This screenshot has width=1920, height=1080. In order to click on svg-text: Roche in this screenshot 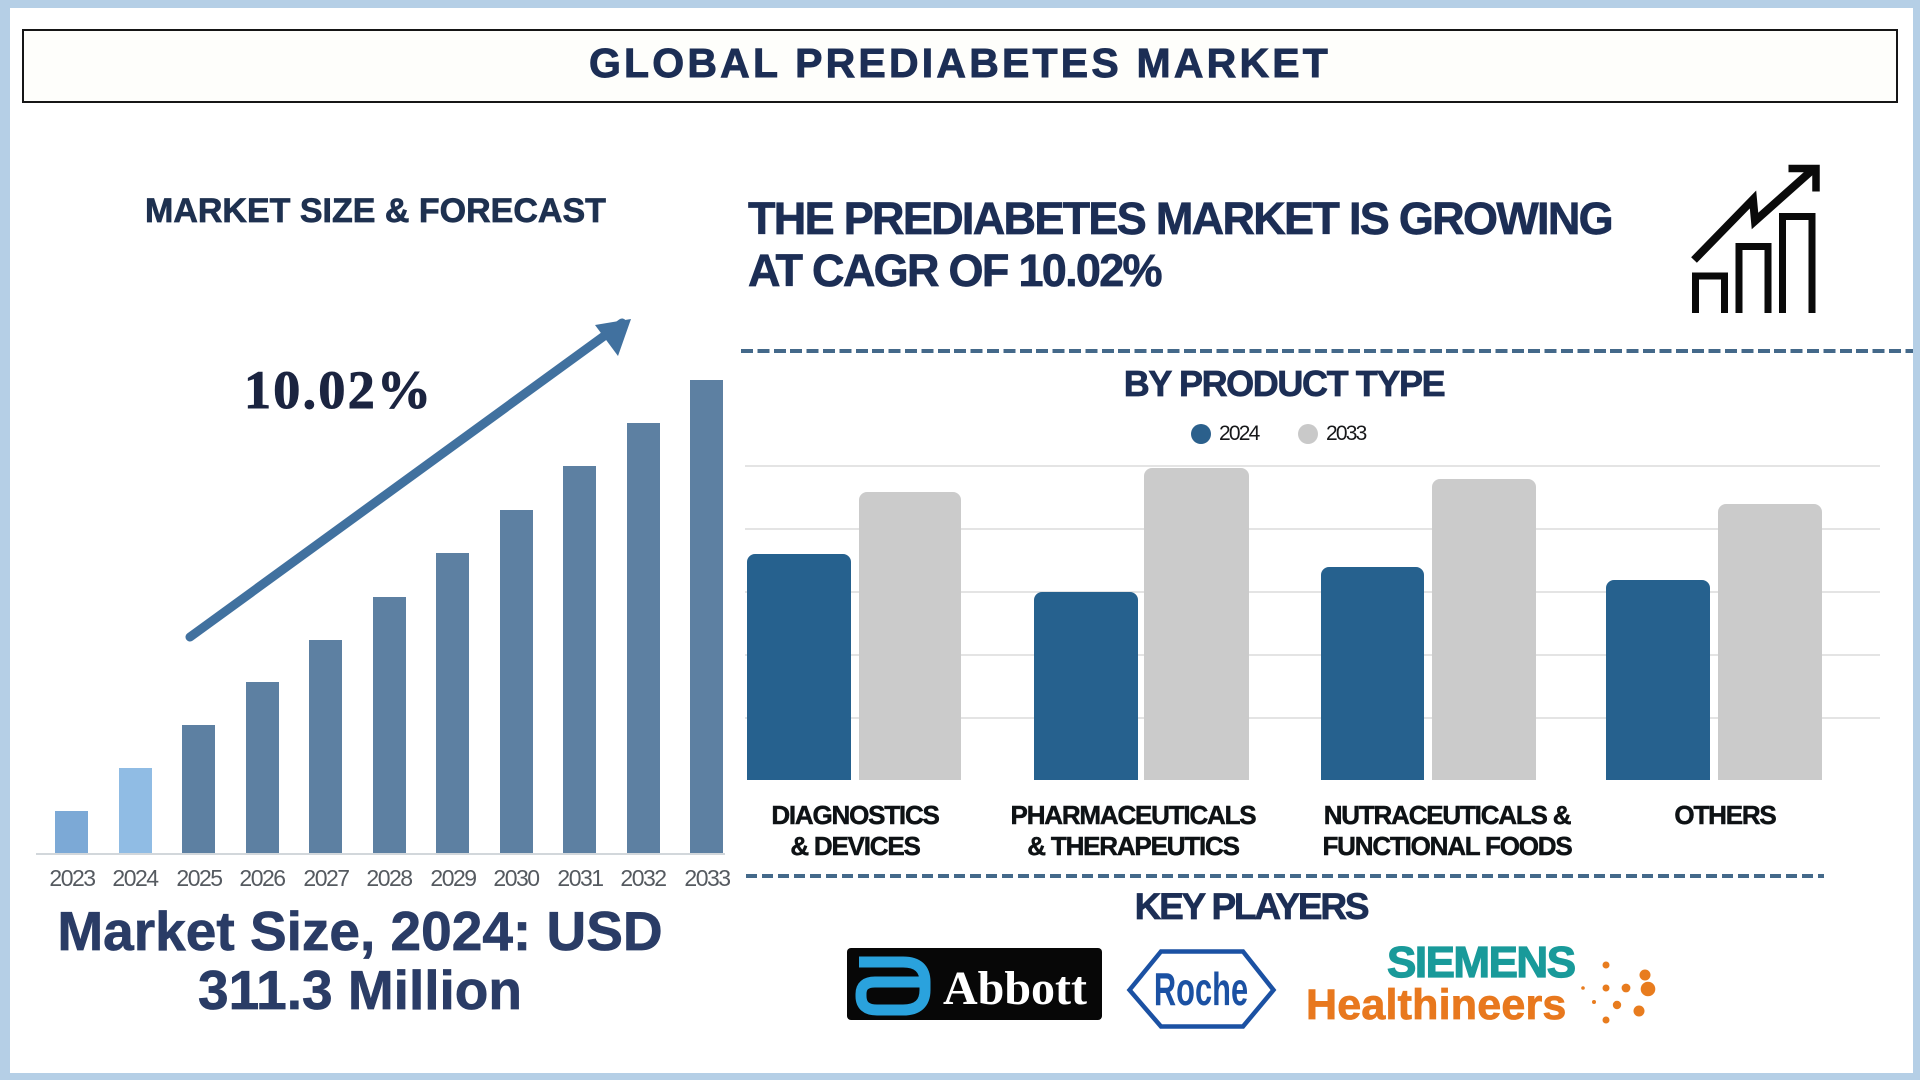, I will do `click(1201, 990)`.